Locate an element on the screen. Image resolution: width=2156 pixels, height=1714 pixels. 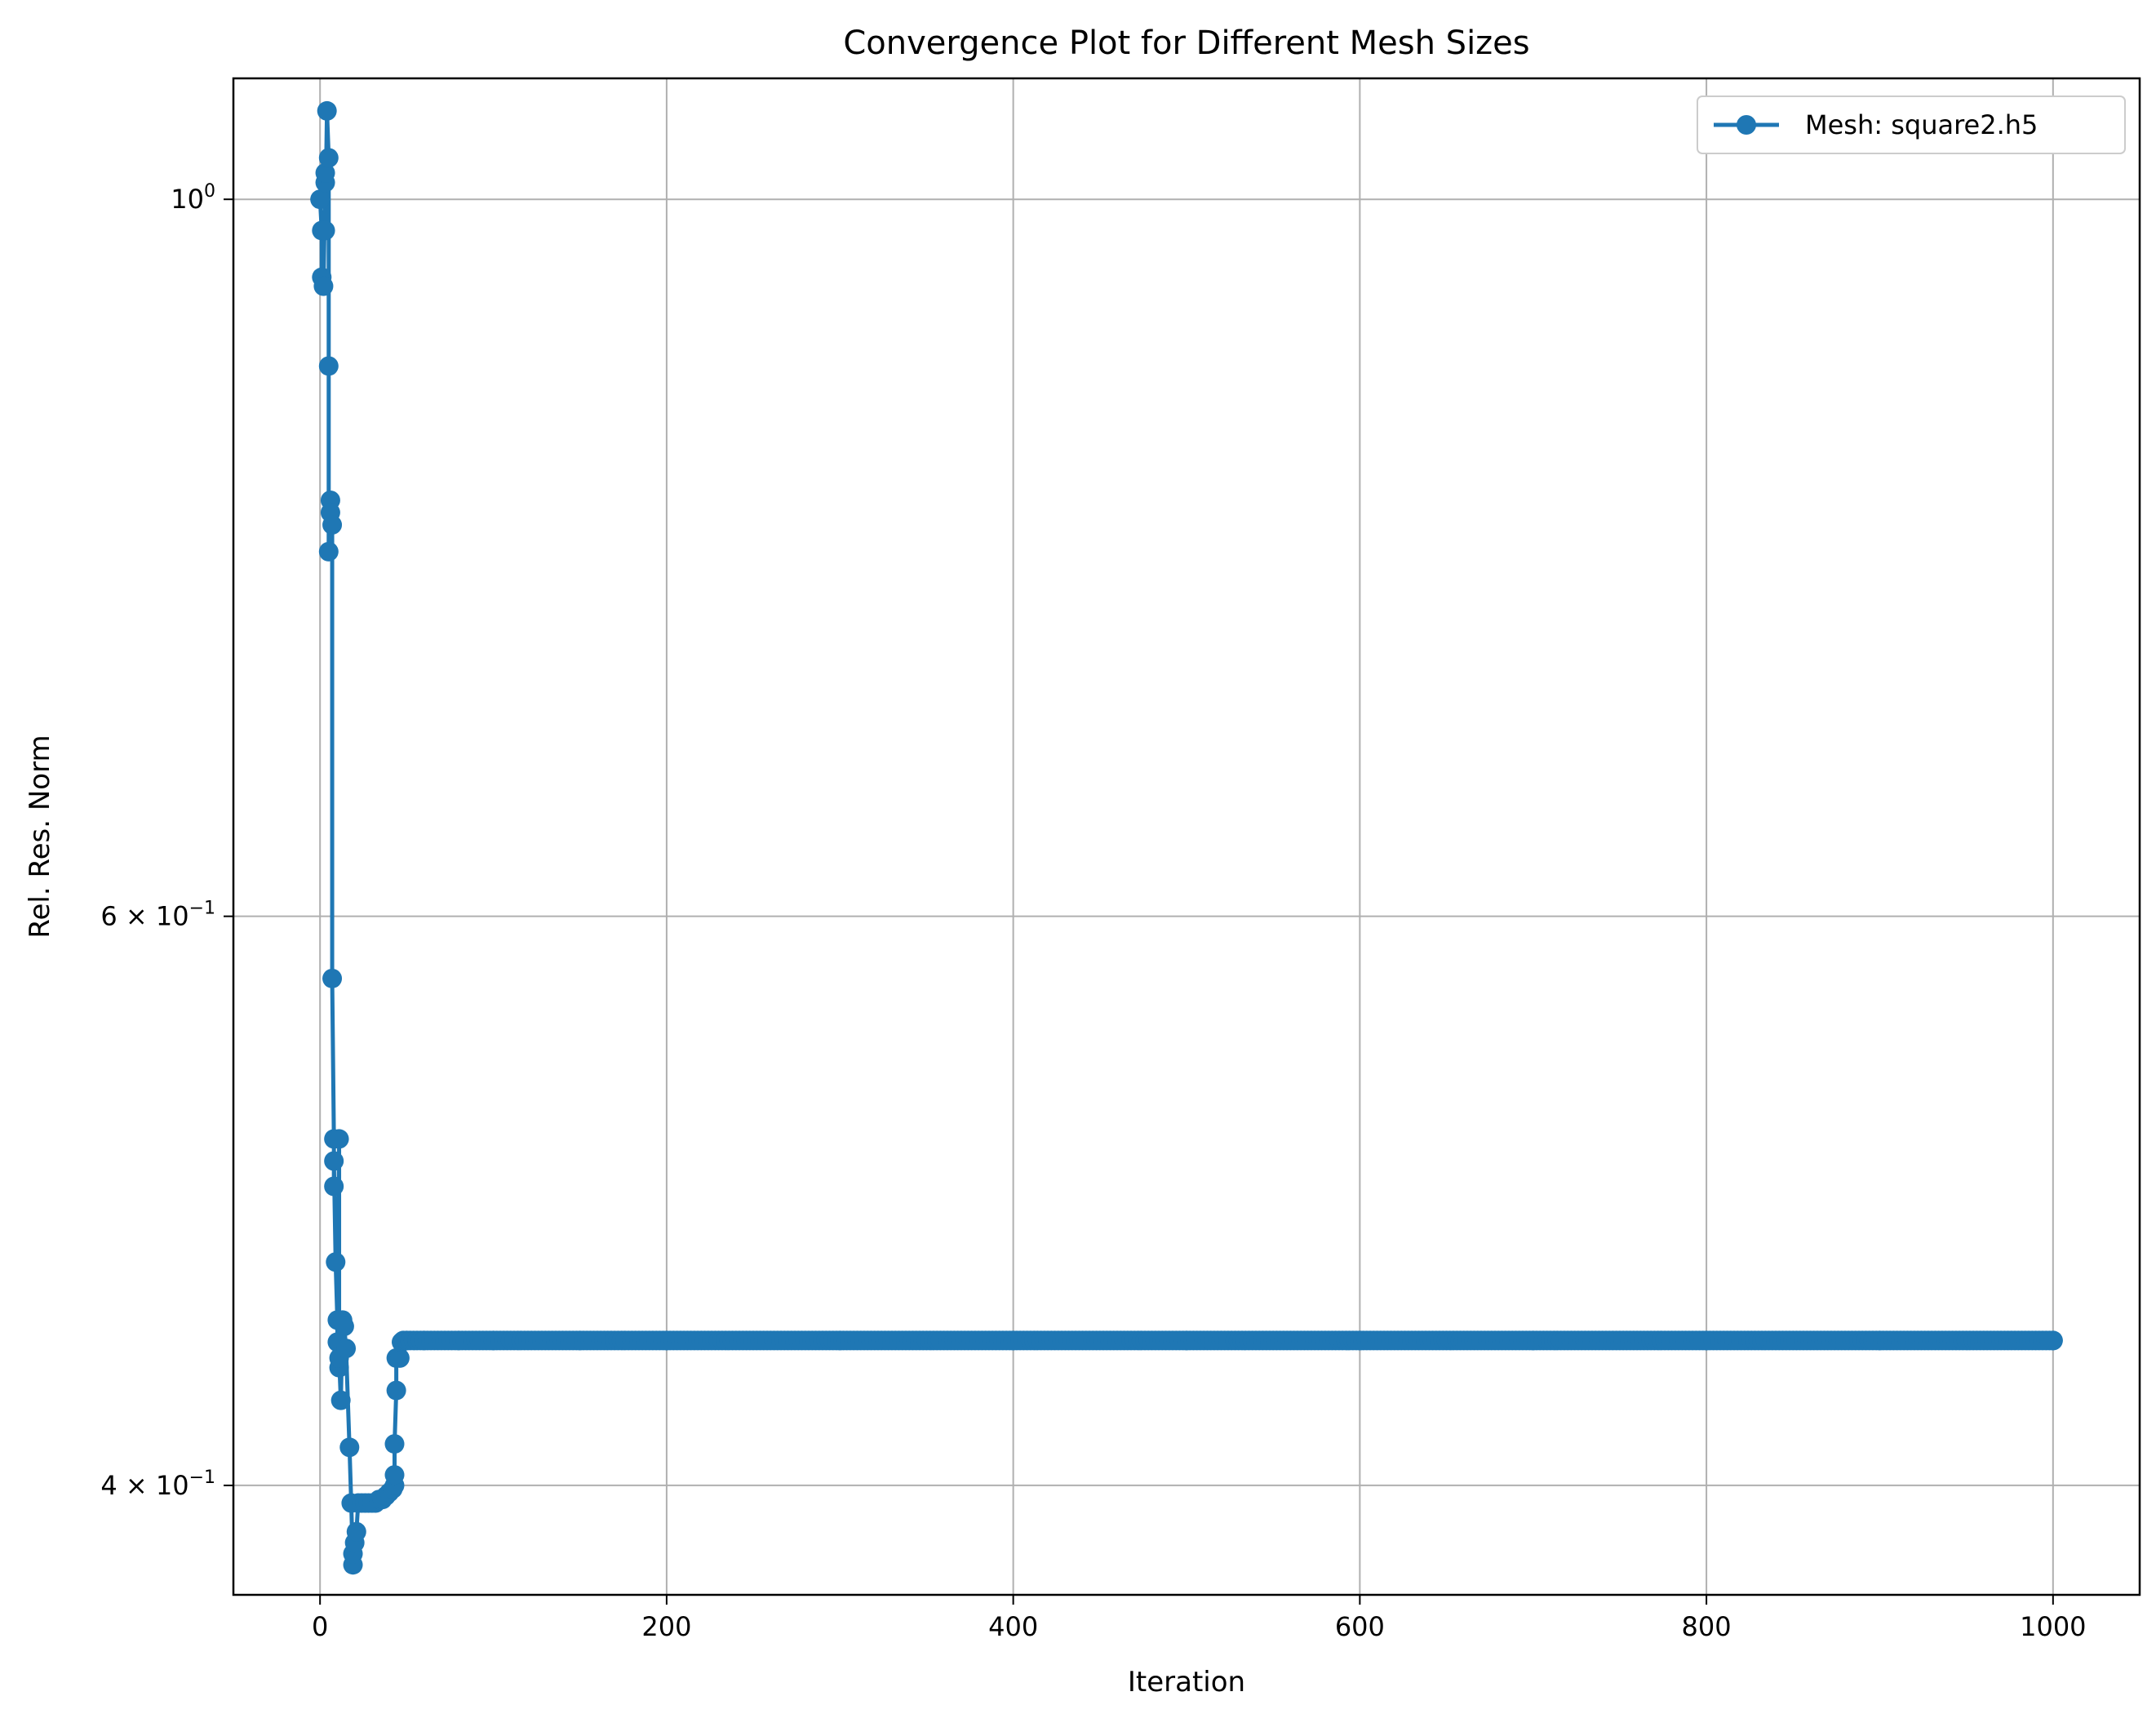
y-axis-ticks: 100 6 × 10−1 4 × 10−1 is located at coordinates (166, 841).